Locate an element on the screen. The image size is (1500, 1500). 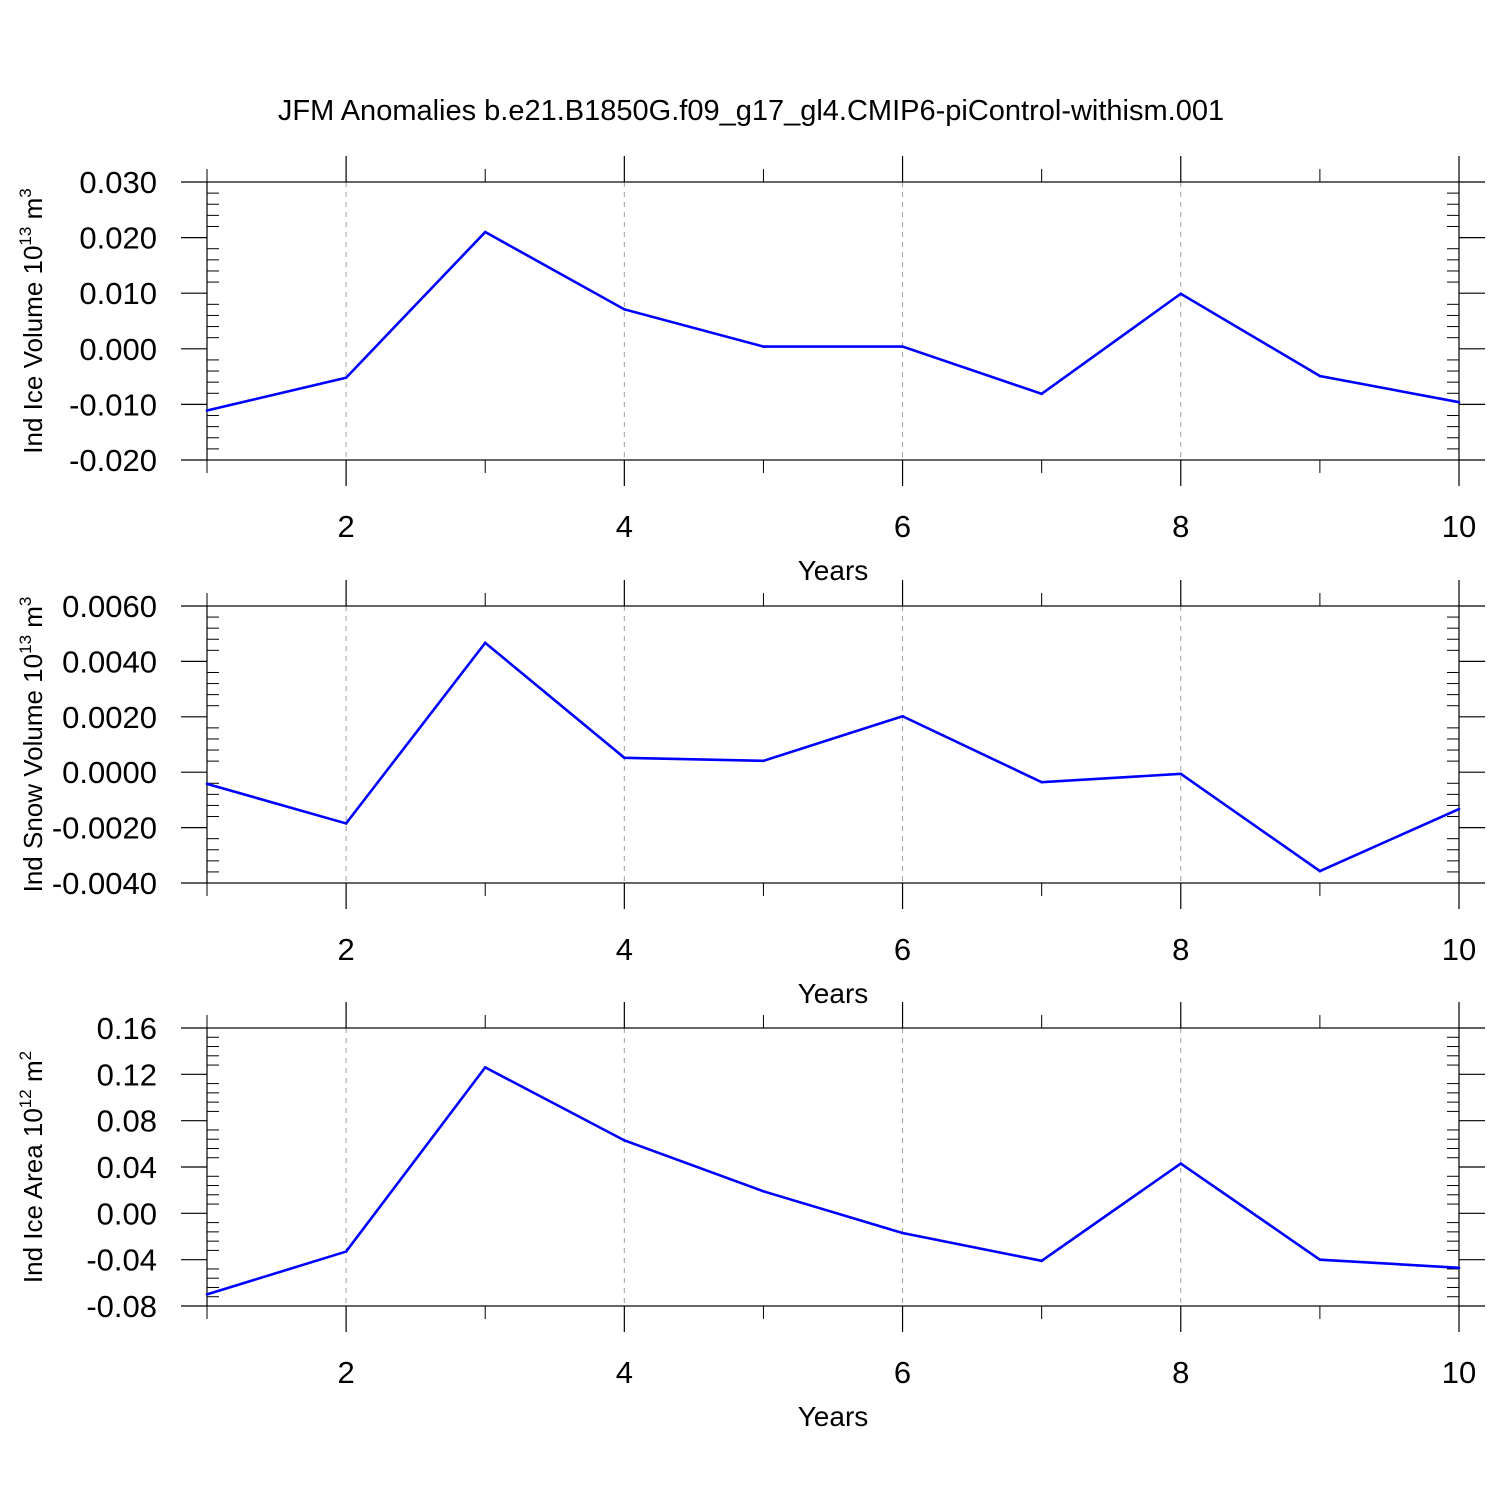
y-tick-label: -0.0020 is located at coordinates (104, 828).